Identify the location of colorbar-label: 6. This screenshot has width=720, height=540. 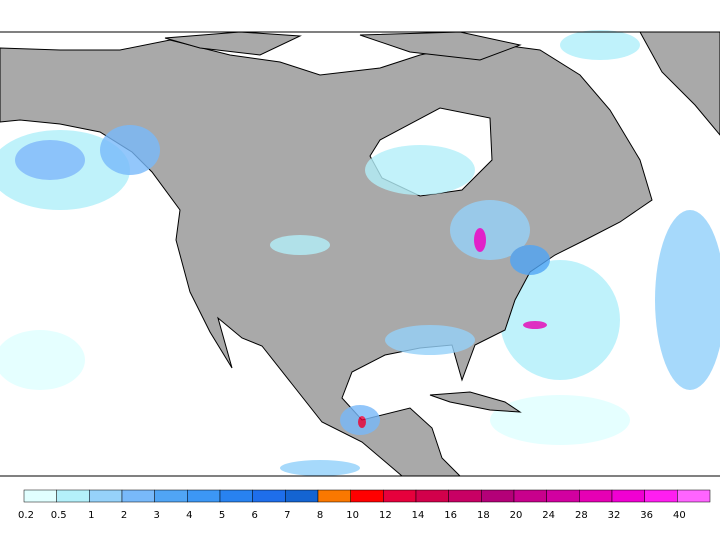
(254, 515).